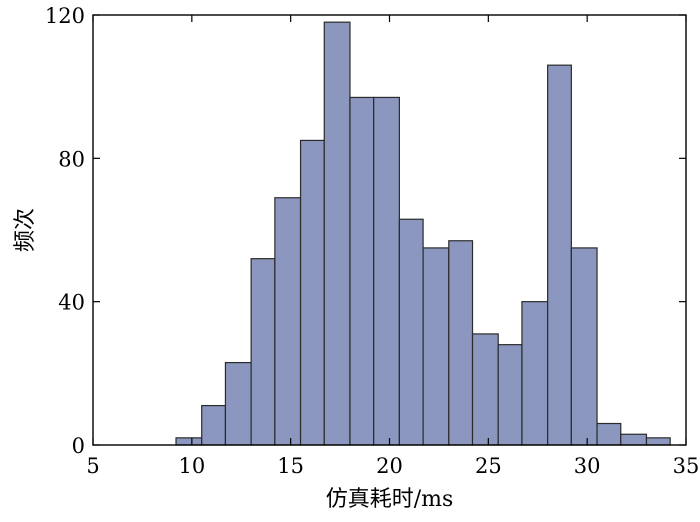 The width and height of the screenshot is (700, 522). Describe the element at coordinates (686, 466) in the screenshot. I see `x-tick-label-35: 35` at that location.